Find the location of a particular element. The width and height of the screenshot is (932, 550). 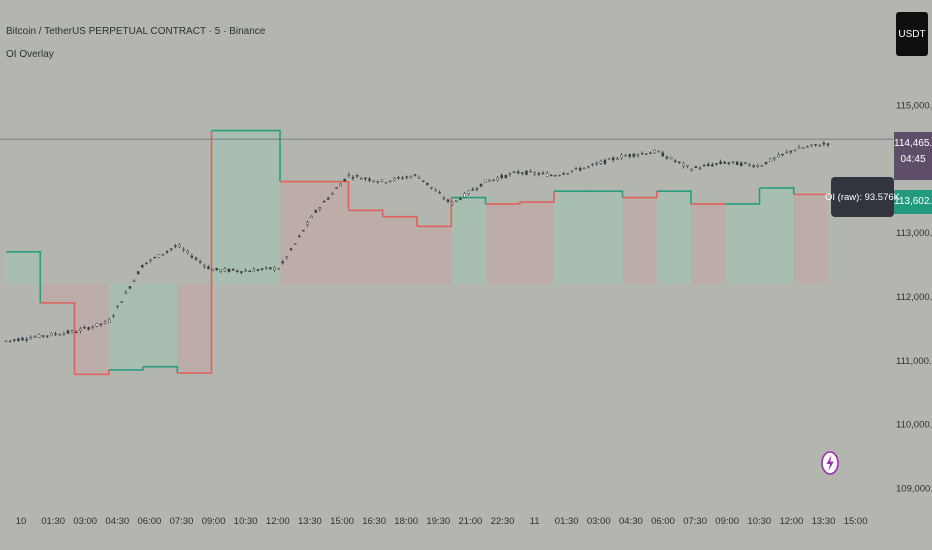

time-tick-label: 18:00 is located at coordinates (406, 521).